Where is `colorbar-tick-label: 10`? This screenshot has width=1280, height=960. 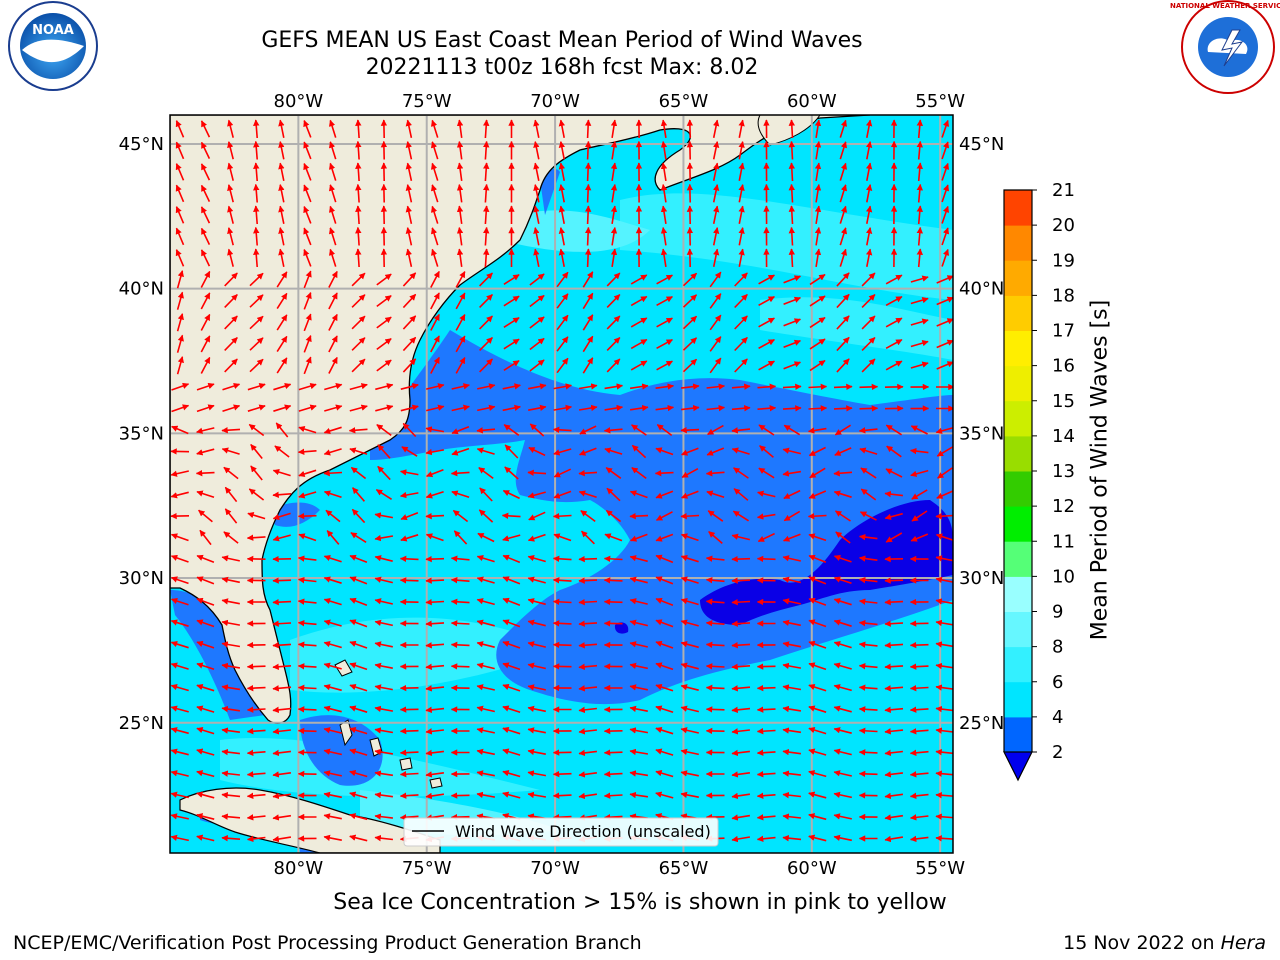 colorbar-tick-label: 10 is located at coordinates (1063, 576).